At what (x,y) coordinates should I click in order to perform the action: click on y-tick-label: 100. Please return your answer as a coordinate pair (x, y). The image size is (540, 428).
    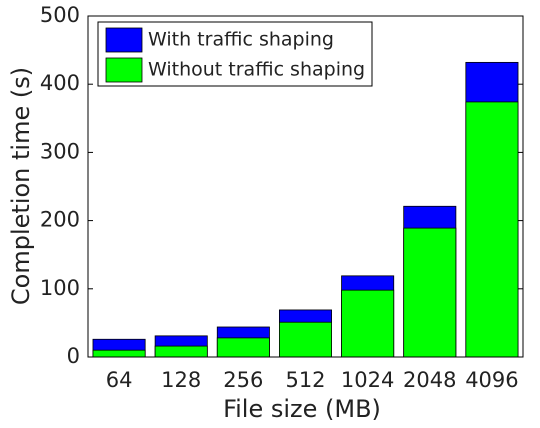
    Looking at the image, I should click on (60, 288).